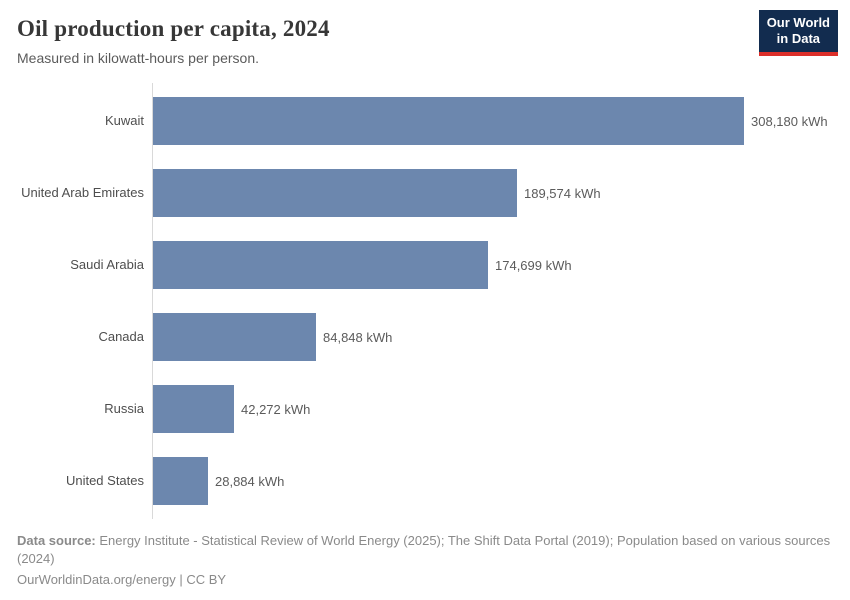 The width and height of the screenshot is (850, 600). What do you see at coordinates (173, 28) in the screenshot?
I see `page-title: Oil production per capita, 2024` at bounding box center [173, 28].